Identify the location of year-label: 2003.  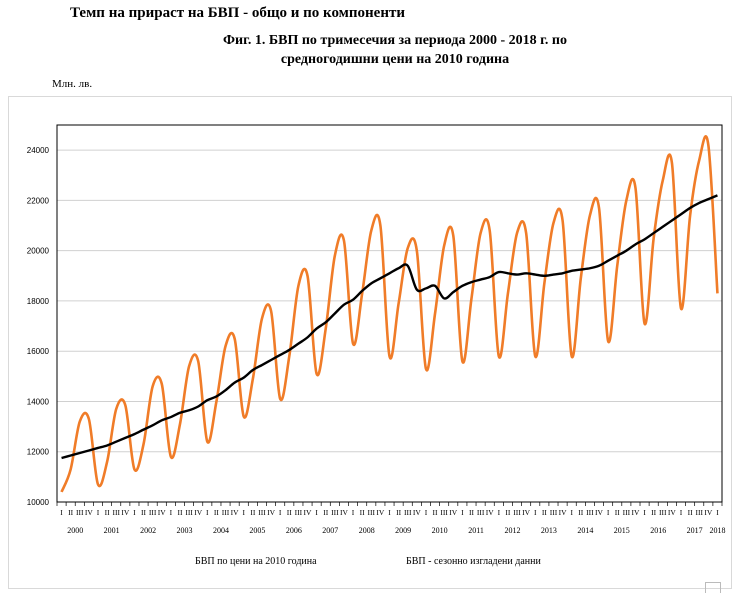
(185, 530).